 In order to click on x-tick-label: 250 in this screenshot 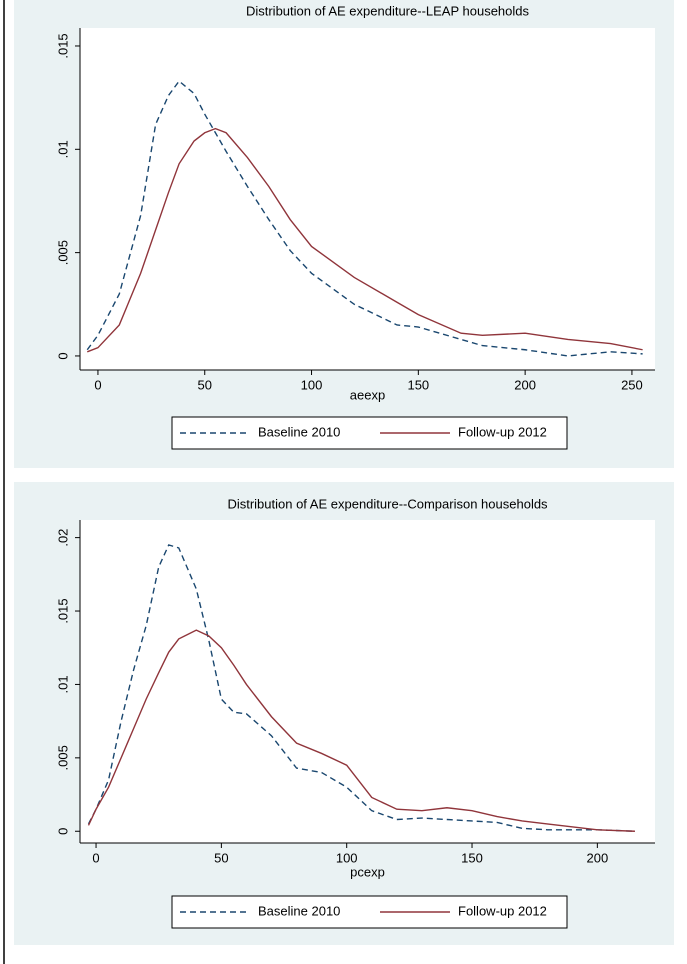, I will do `click(632, 384)`.